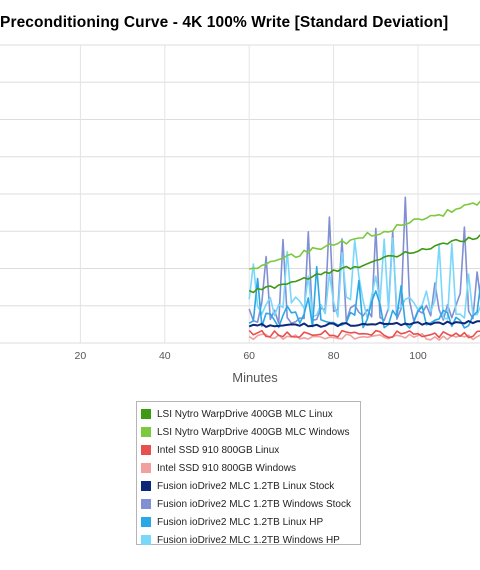  I want to click on legend-label: Intel SSD 910 800GB Linux, so click(218, 450).